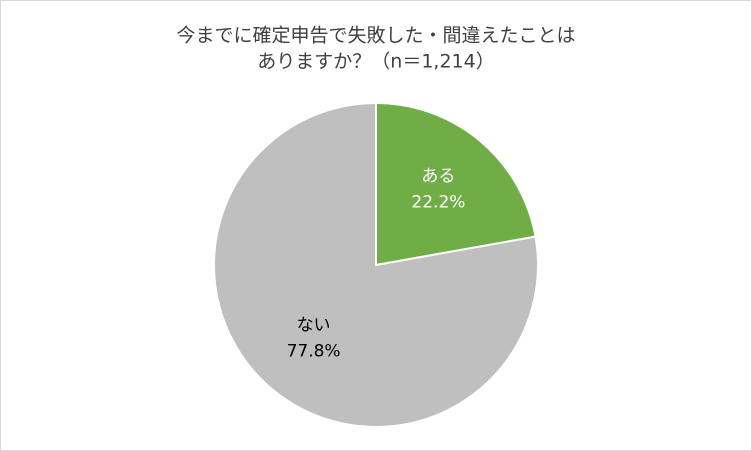  Describe the element at coordinates (438, 202) in the screenshot. I see `value-label: 22.2%` at that location.